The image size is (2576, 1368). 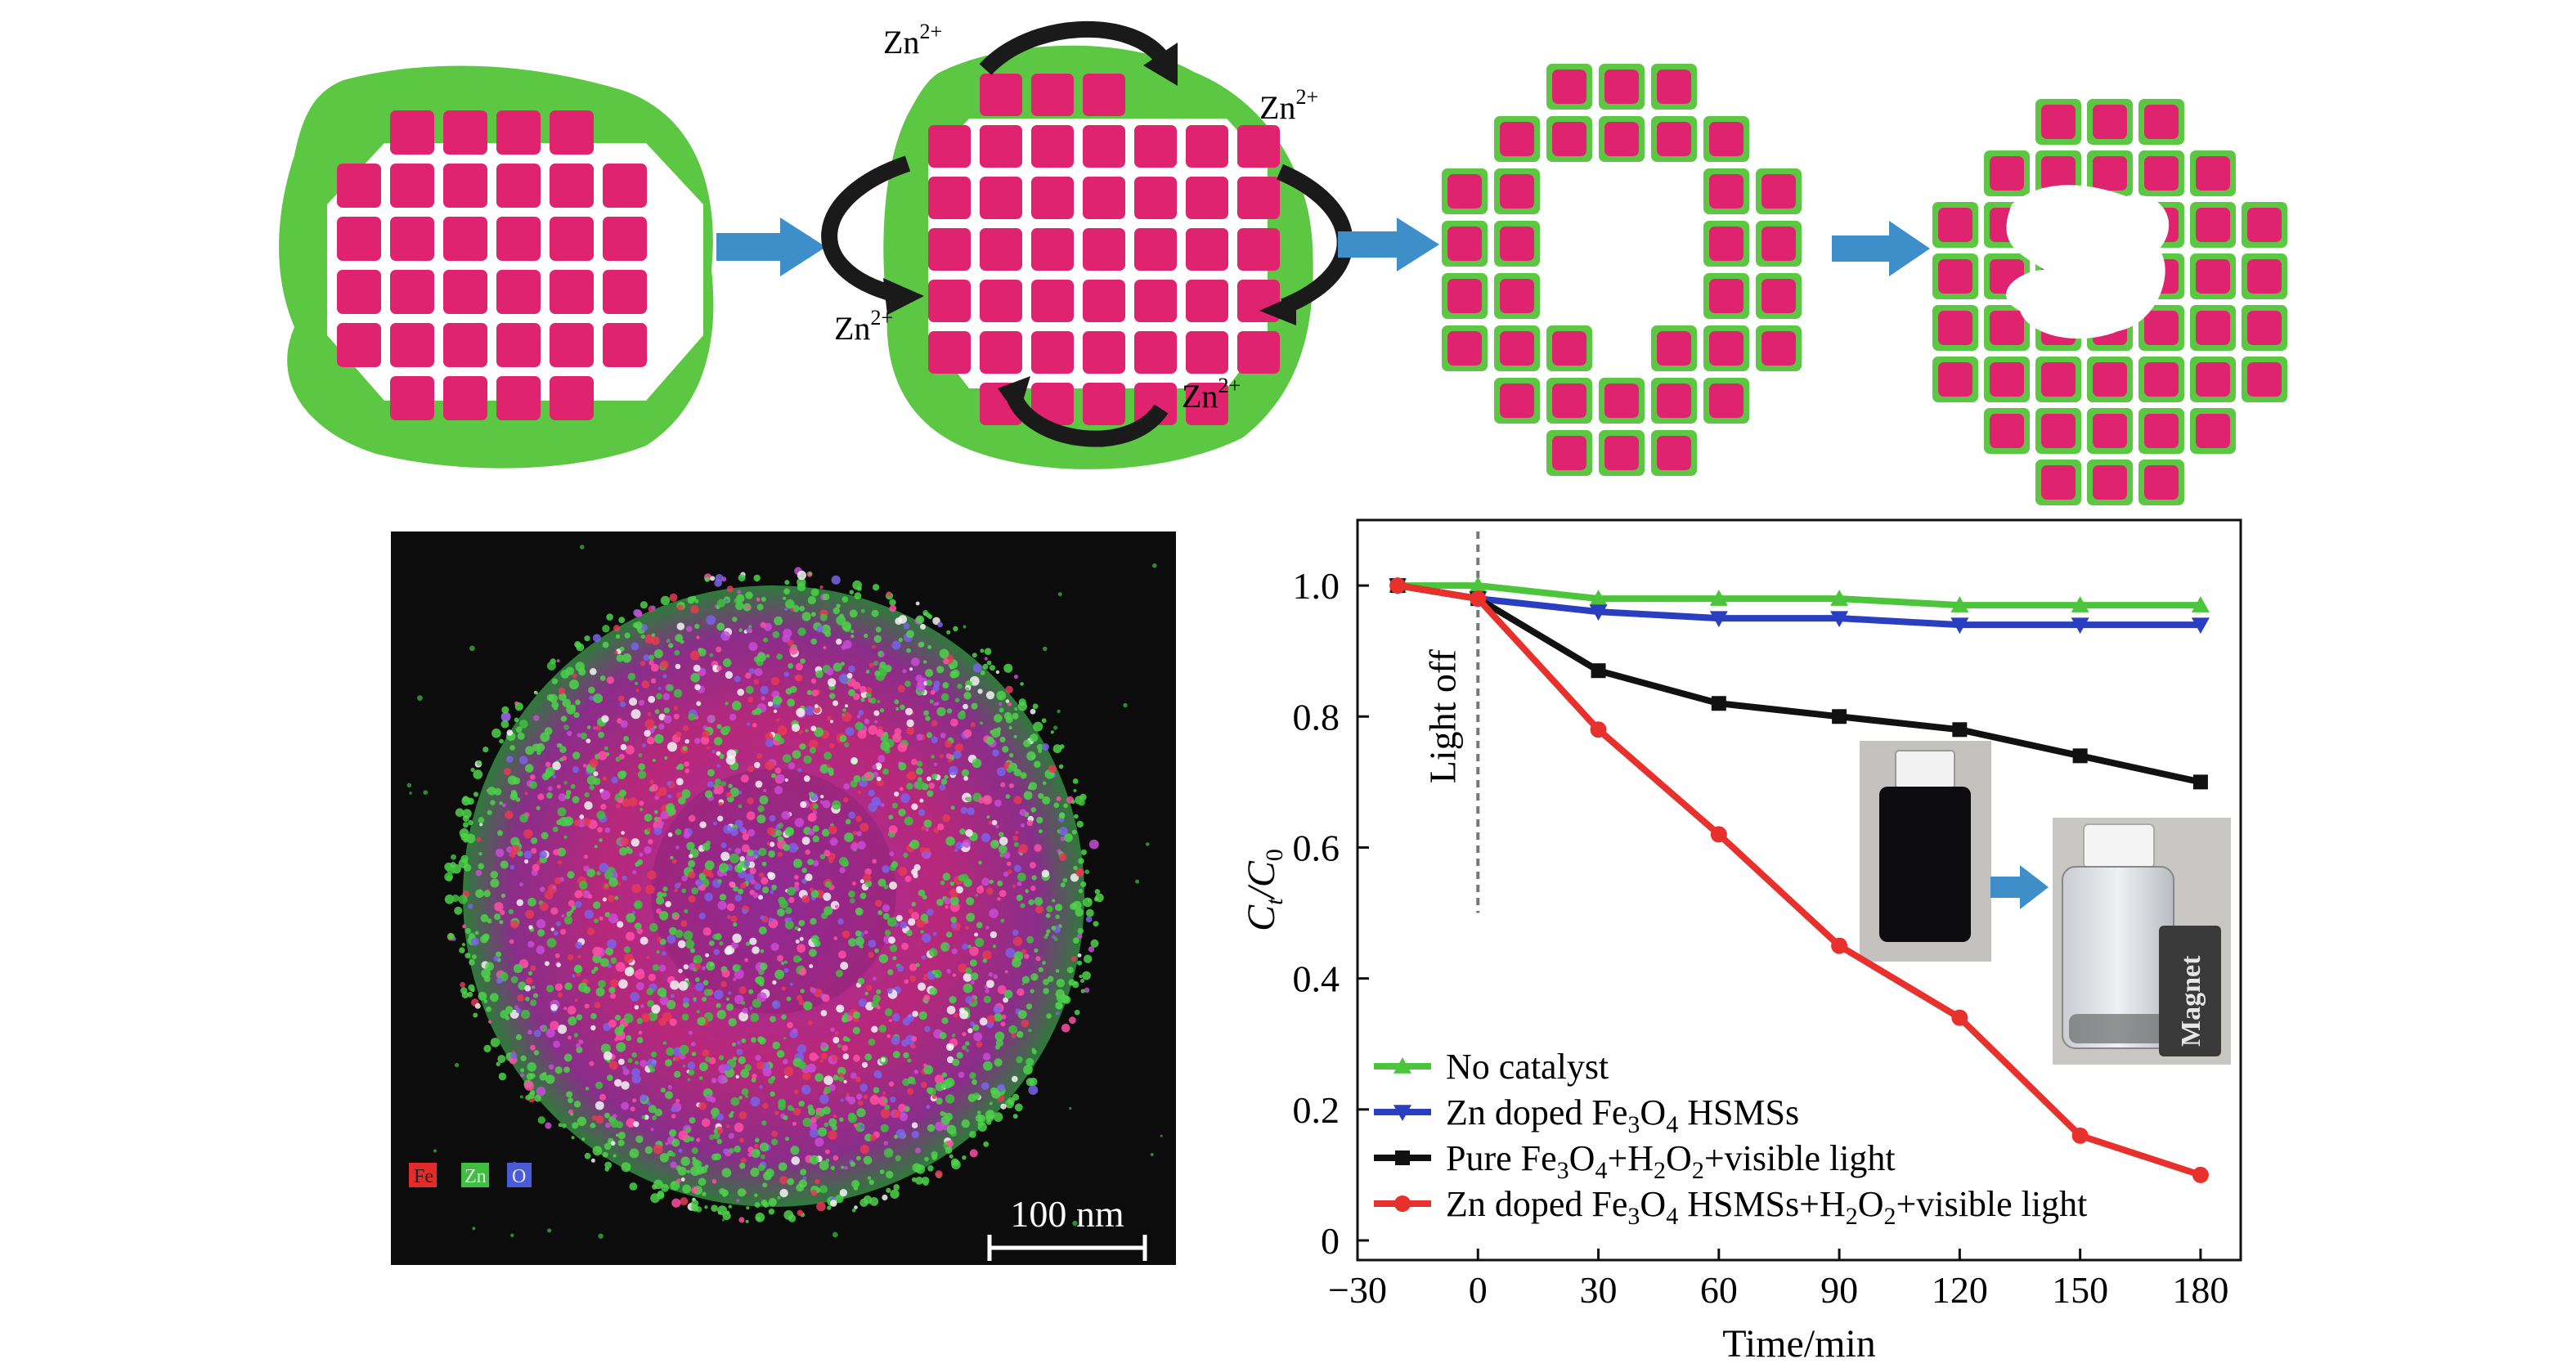 I want to click on curved-arrow-left-head, so click(x=904, y=296).